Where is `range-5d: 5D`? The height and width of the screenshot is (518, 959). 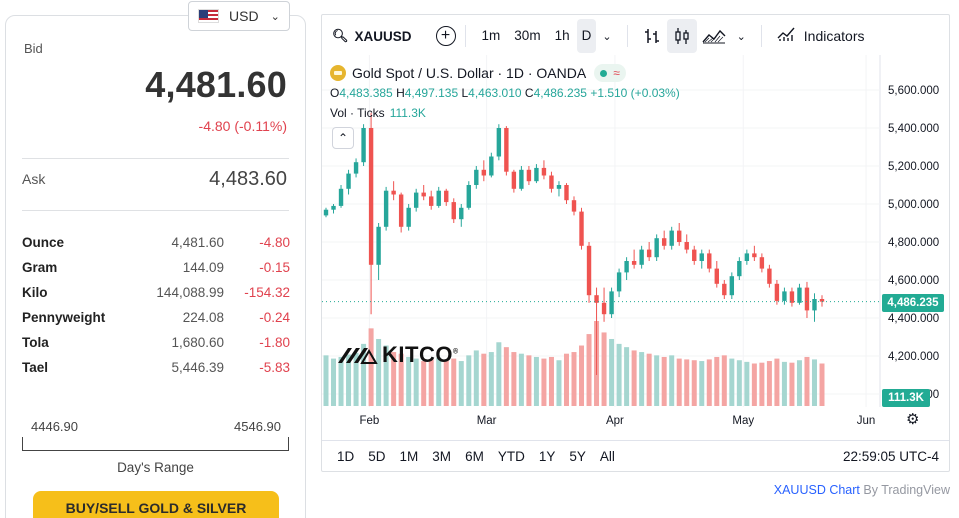 range-5d: 5D is located at coordinates (377, 456).